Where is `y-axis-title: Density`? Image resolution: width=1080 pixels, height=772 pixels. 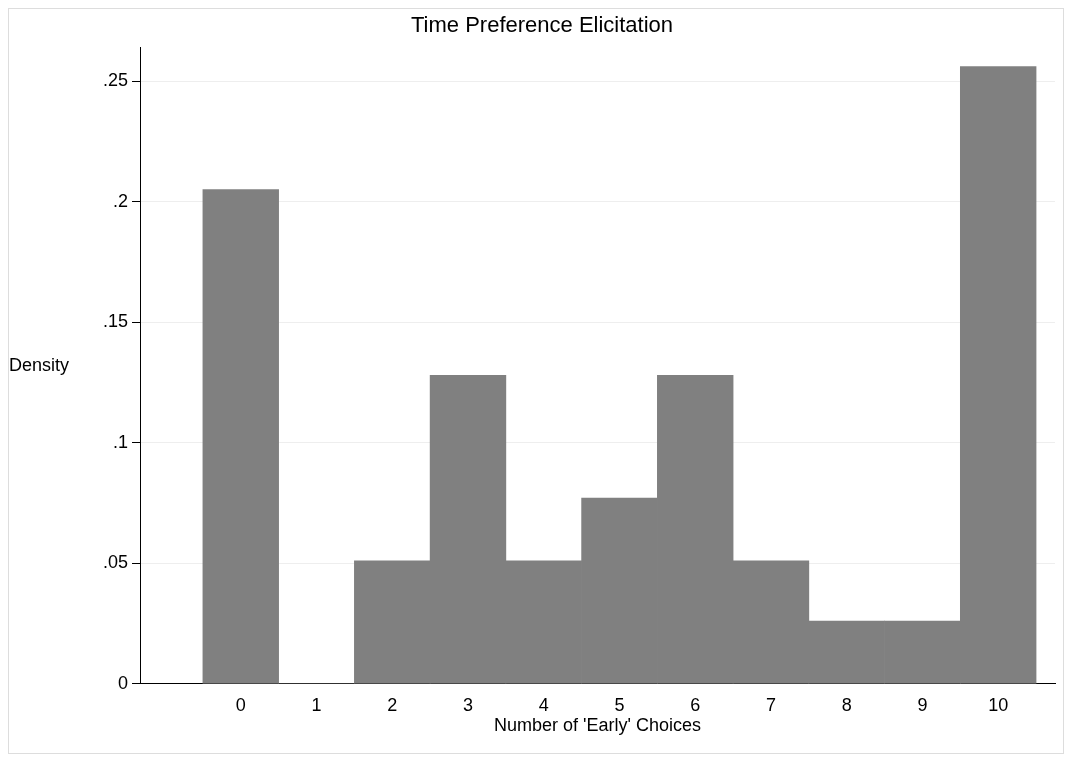 y-axis-title: Density is located at coordinates (39, 364).